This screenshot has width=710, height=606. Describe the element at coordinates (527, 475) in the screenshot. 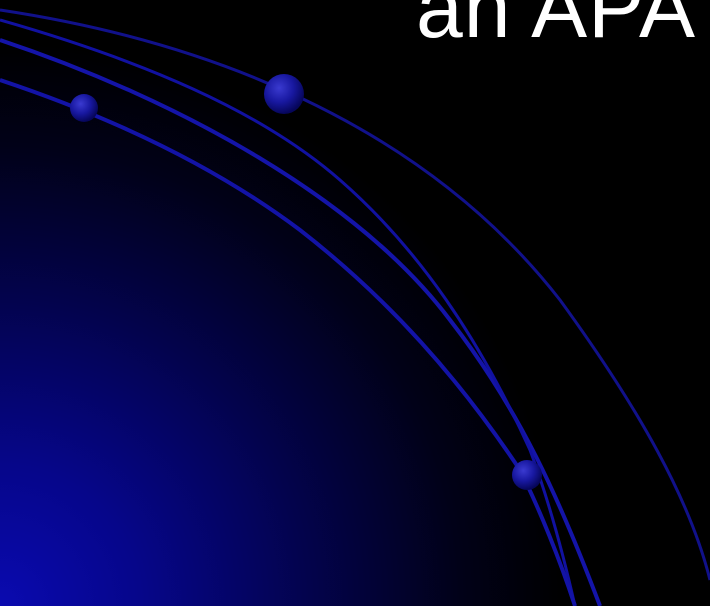

I see `orb-small-right` at that location.